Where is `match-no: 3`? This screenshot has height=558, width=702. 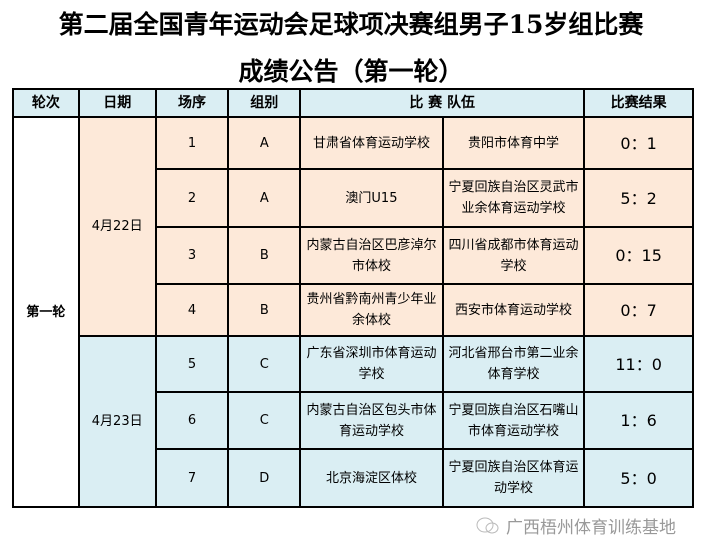
match-no: 3 is located at coordinates (192, 255).